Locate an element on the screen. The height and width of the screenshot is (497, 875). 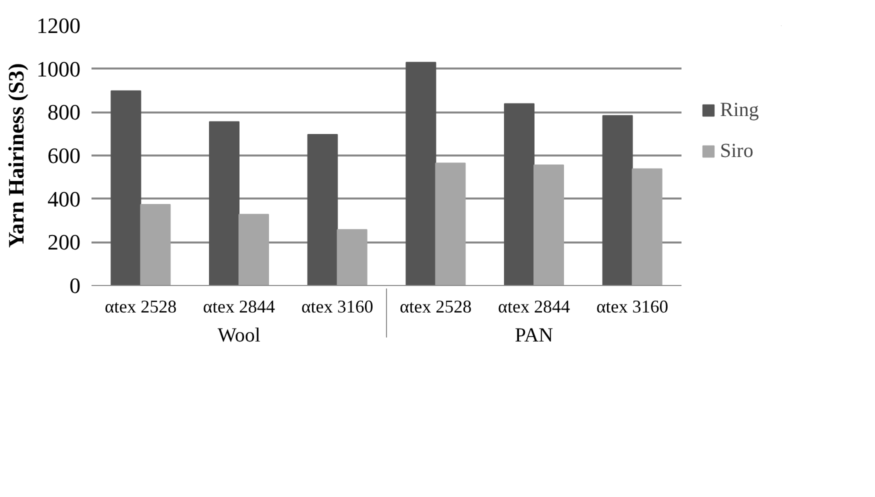
y-tick-label: 0 is located at coordinates (75, 285).